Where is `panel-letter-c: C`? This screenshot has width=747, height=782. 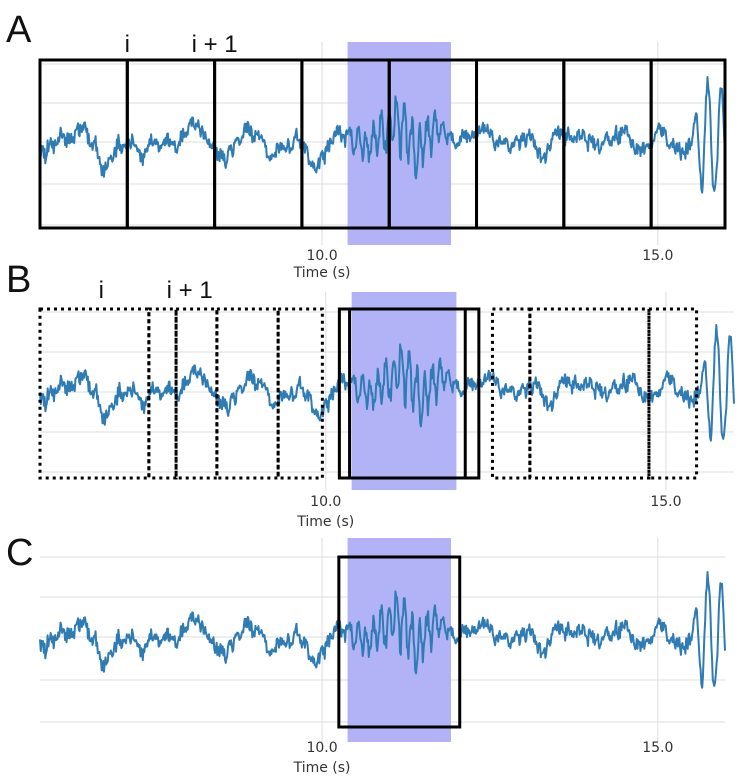 panel-letter-c: C is located at coordinates (19, 553).